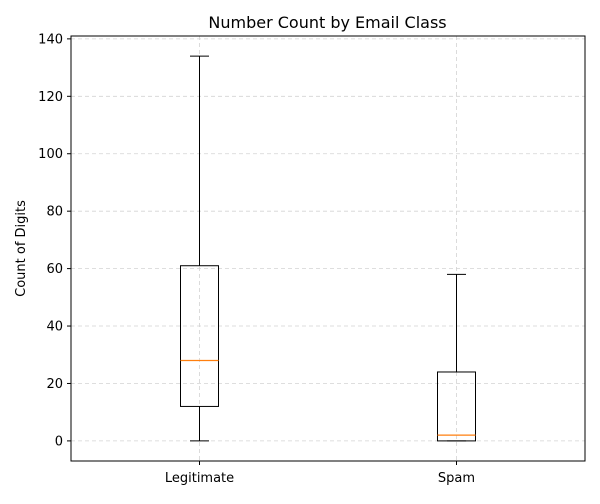  I want to click on y-tick-label: 60, so click(54, 269).